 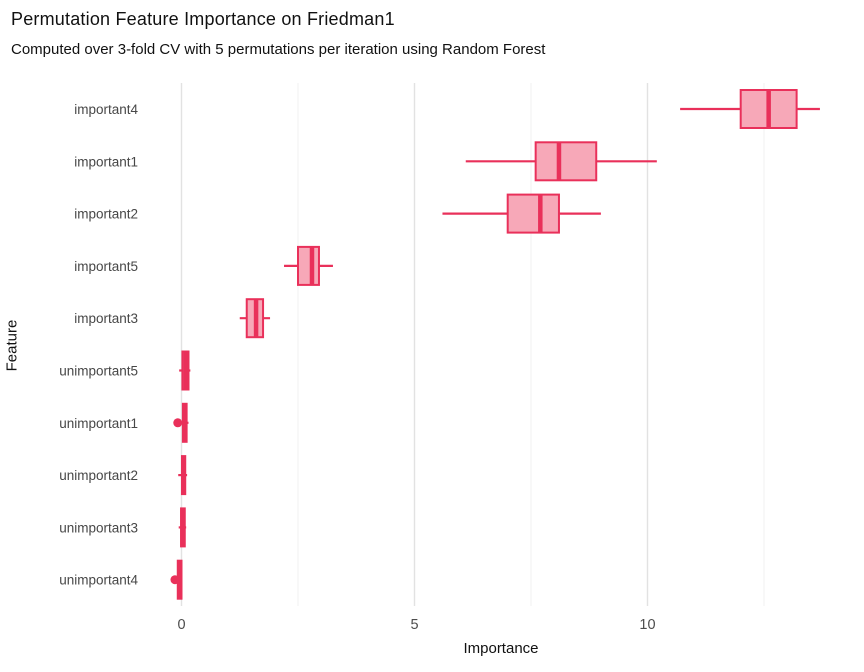 I want to click on y-tick-label: important5, so click(x=106, y=266).